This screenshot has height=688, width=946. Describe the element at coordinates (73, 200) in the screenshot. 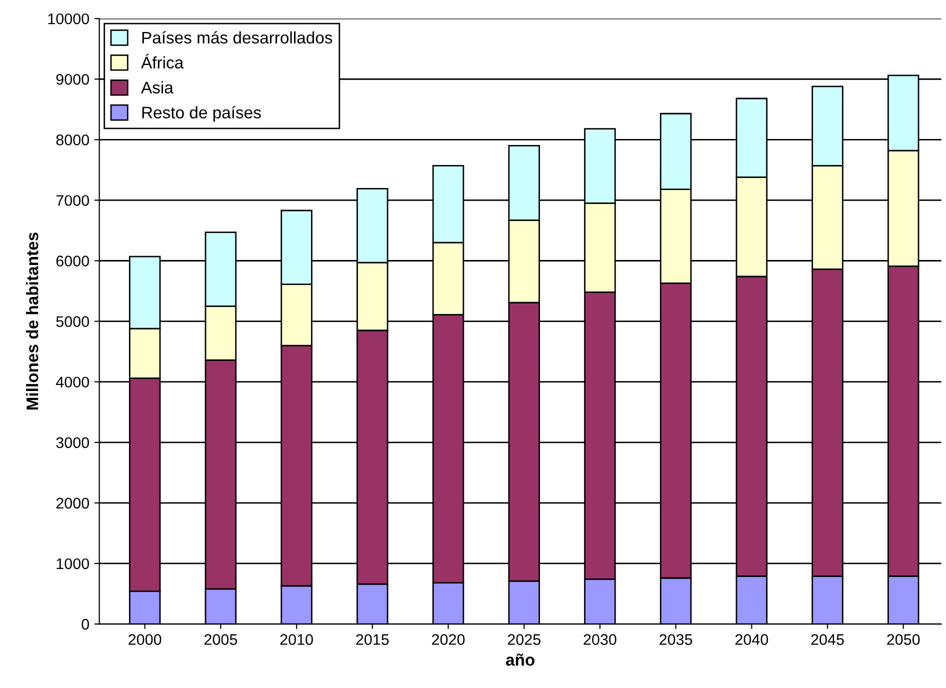

I see `y-tick-label: 7000` at that location.